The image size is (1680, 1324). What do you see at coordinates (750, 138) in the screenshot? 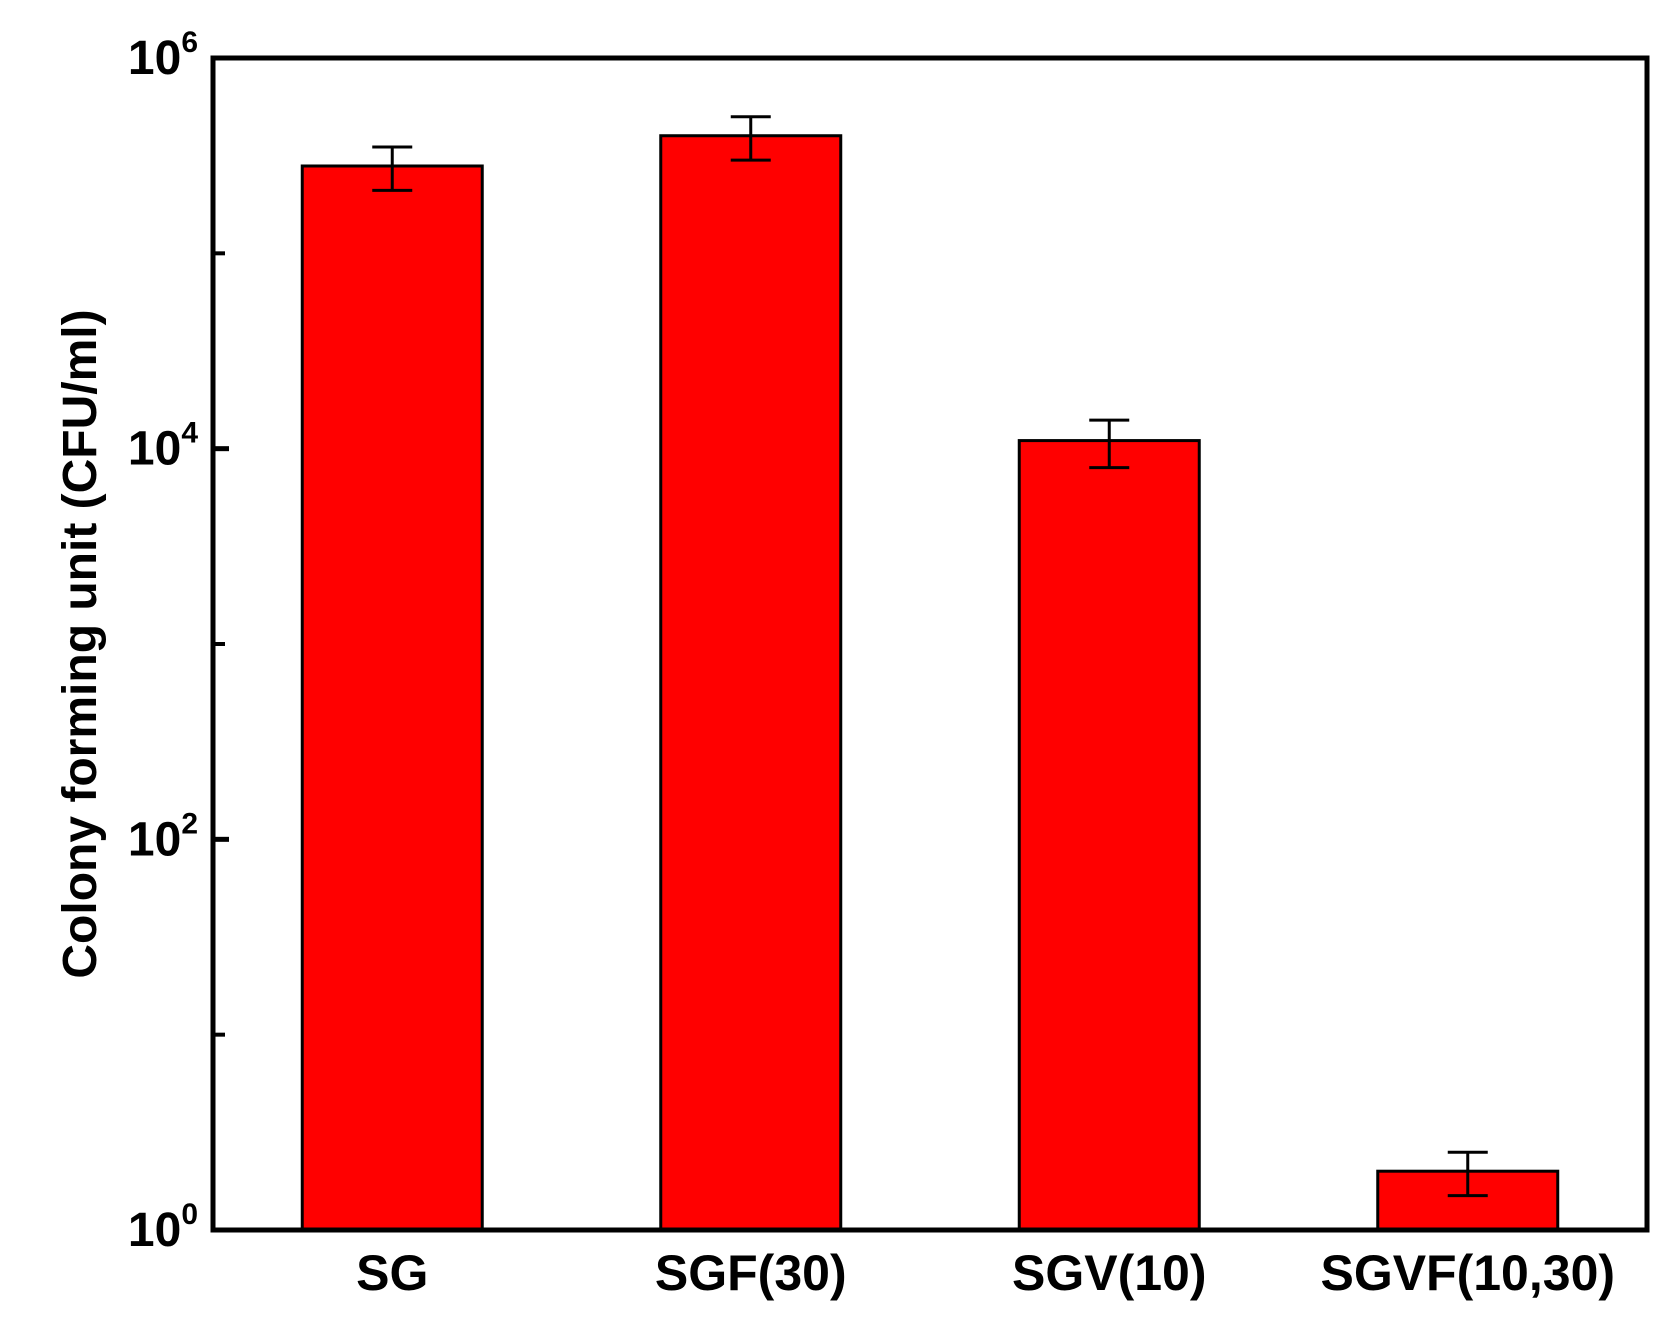
I see `error-bar-SGF(30)` at bounding box center [750, 138].